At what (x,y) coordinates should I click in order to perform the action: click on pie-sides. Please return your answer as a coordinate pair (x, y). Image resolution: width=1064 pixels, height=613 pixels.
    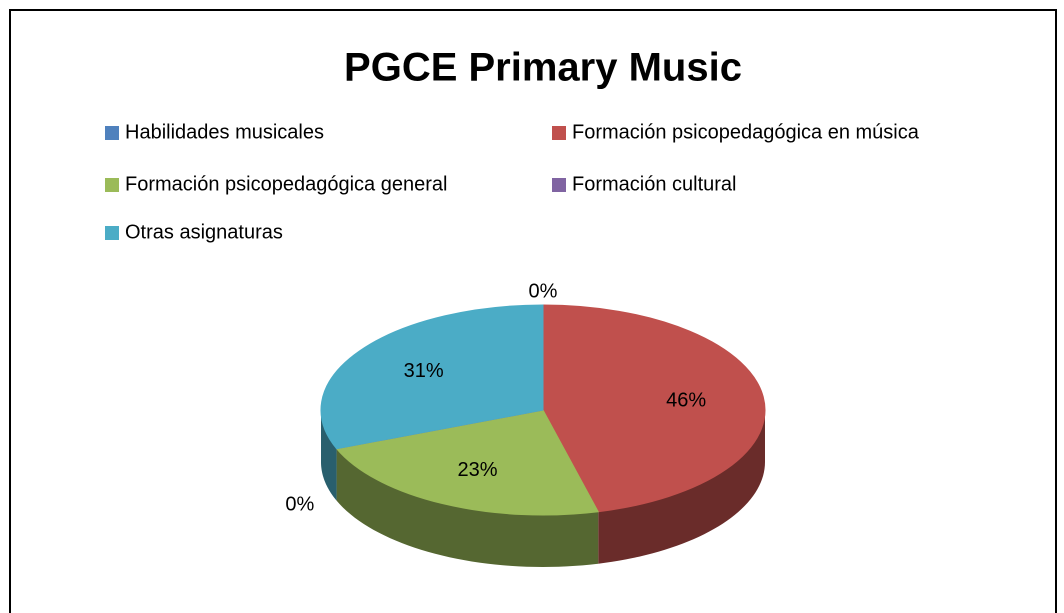
    Looking at the image, I should click on (543, 488).